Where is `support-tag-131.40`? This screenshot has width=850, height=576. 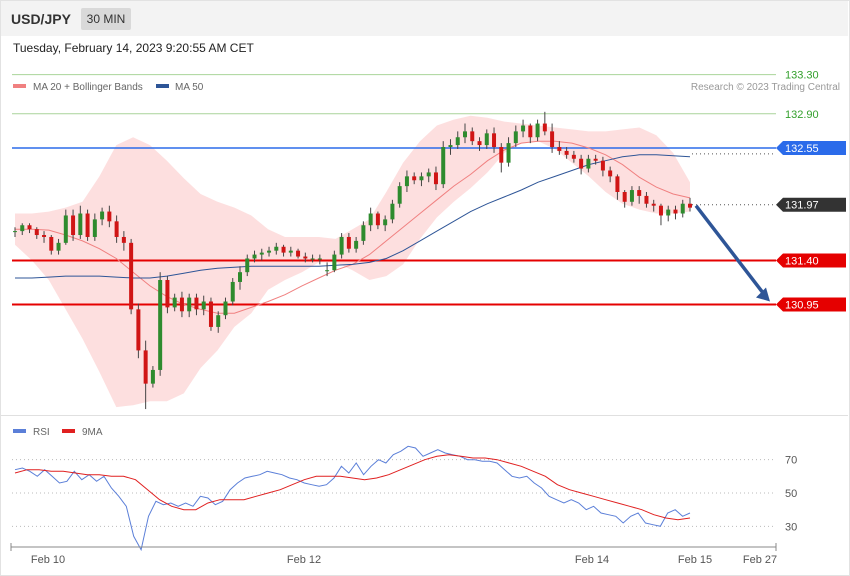 support-tag-131.40 is located at coordinates (811, 260).